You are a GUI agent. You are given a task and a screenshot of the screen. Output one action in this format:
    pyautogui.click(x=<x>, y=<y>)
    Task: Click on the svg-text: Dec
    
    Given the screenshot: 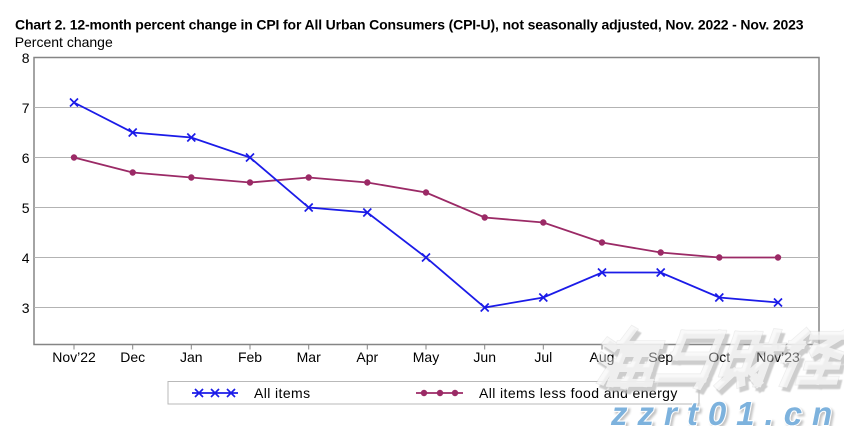 What is the action you would take?
    pyautogui.click(x=132, y=357)
    